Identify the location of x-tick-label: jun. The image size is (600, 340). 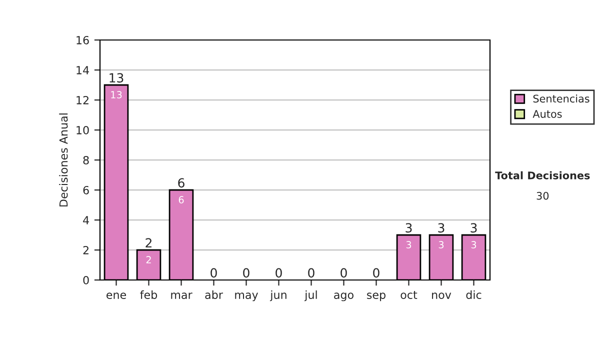
(278, 296).